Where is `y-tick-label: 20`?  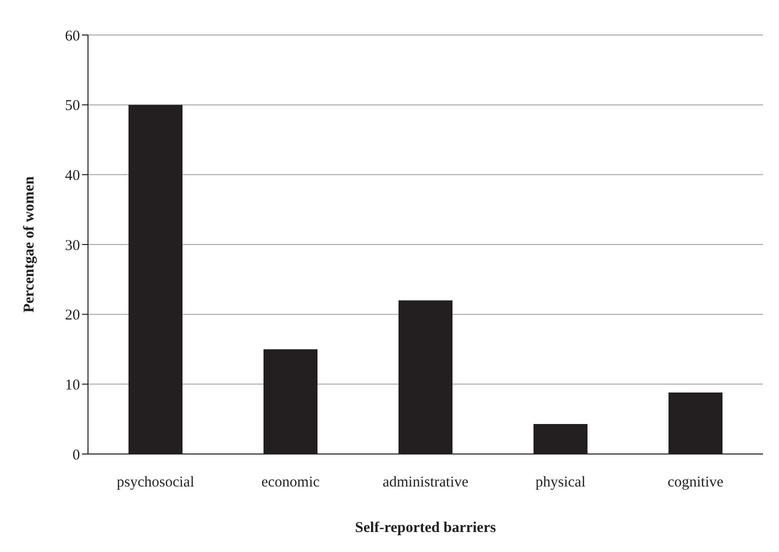 y-tick-label: 20 is located at coordinates (72, 316).